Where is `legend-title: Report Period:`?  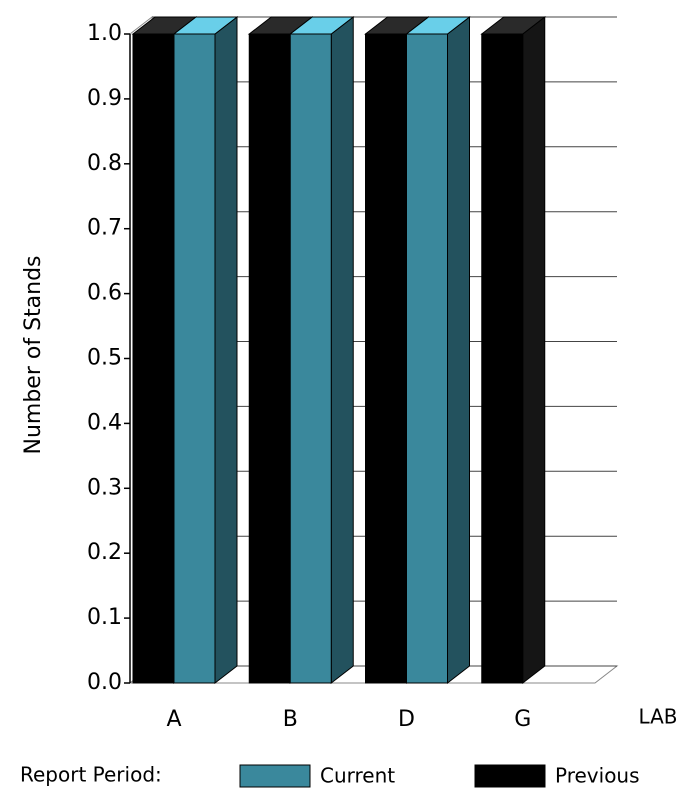 legend-title: Report Period: is located at coordinates (91, 775).